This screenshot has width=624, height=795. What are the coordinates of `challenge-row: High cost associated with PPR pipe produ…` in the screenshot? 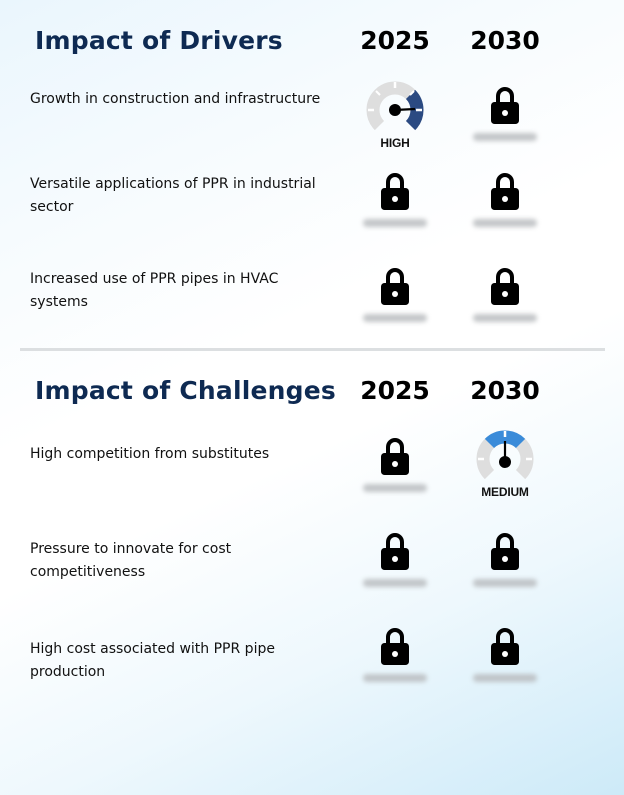 It's located at (312, 668).